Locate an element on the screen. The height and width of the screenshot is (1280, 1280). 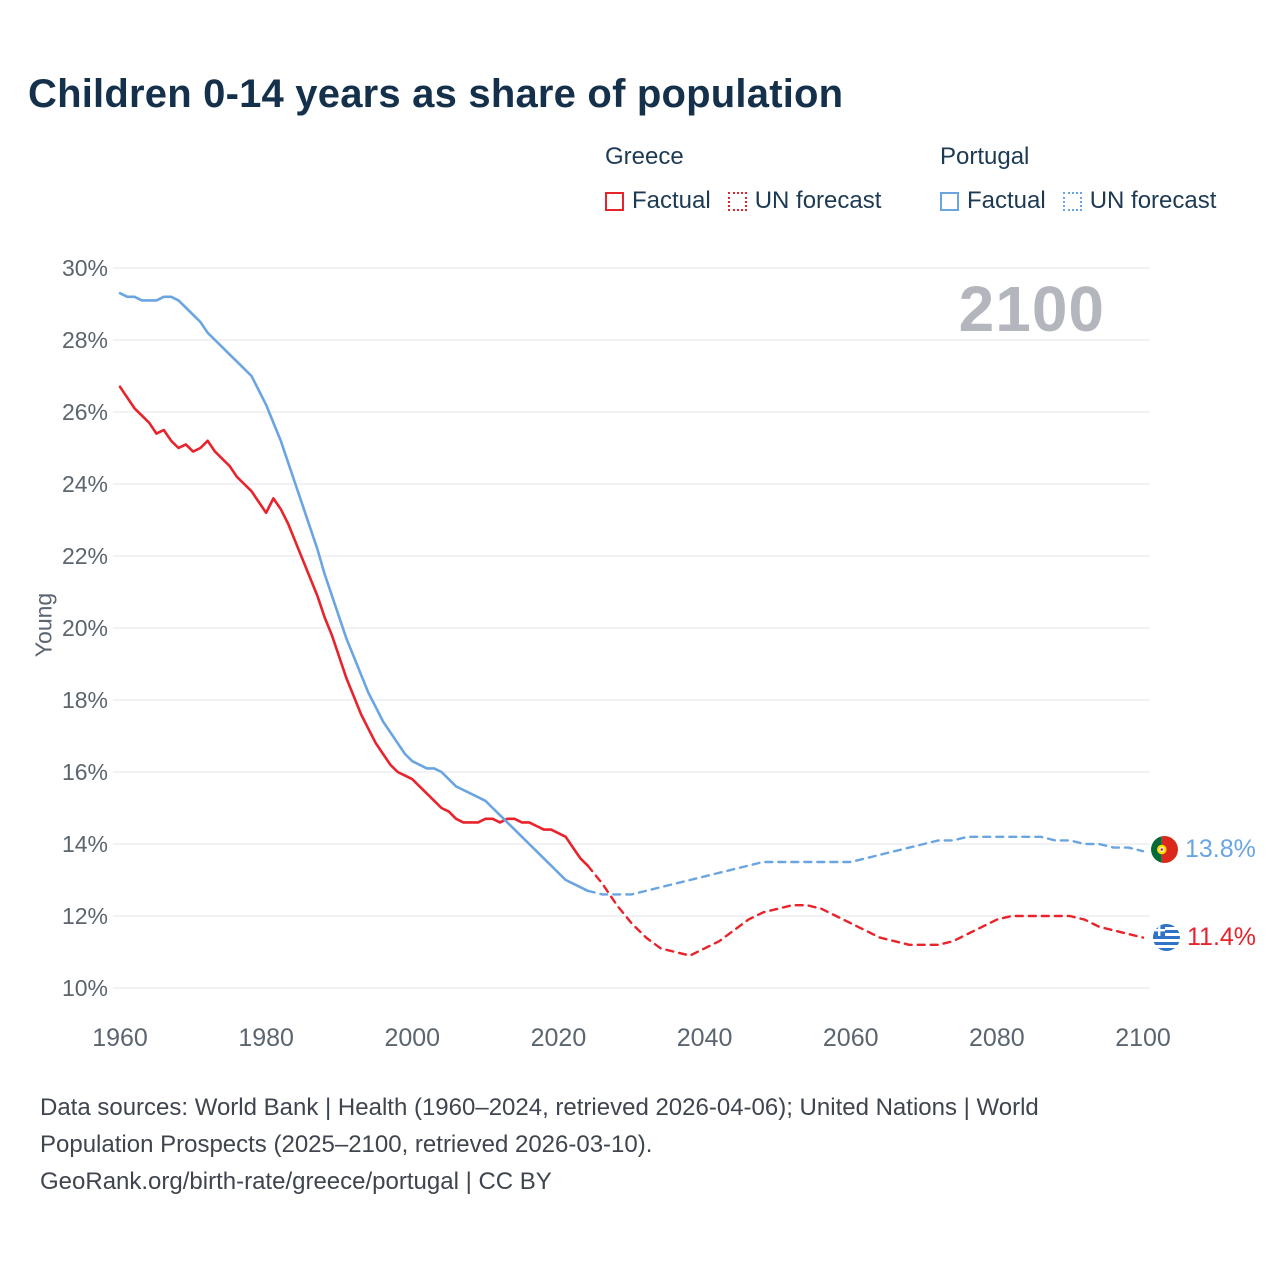
y-tick-label: 12% is located at coordinates (85, 916).